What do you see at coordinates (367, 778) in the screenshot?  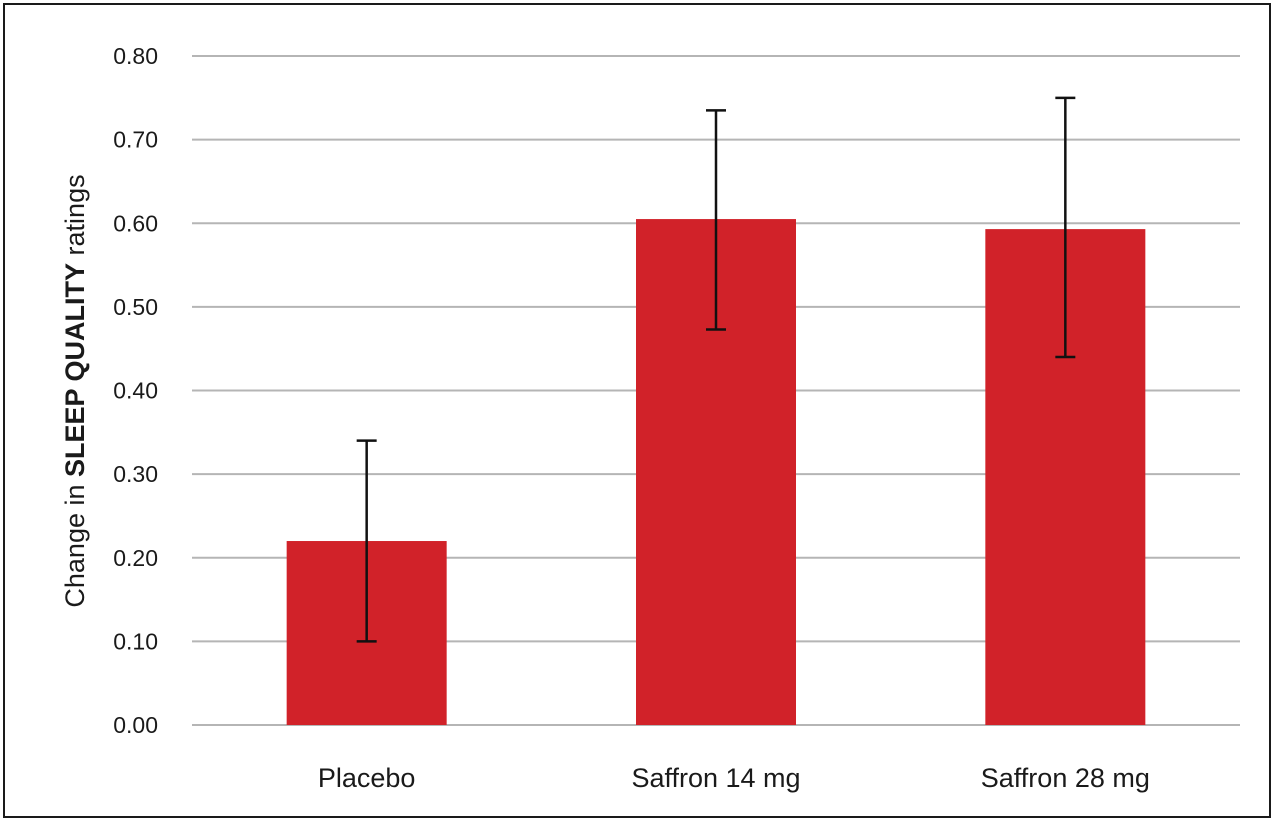 I see `category-label: Placebo` at bounding box center [367, 778].